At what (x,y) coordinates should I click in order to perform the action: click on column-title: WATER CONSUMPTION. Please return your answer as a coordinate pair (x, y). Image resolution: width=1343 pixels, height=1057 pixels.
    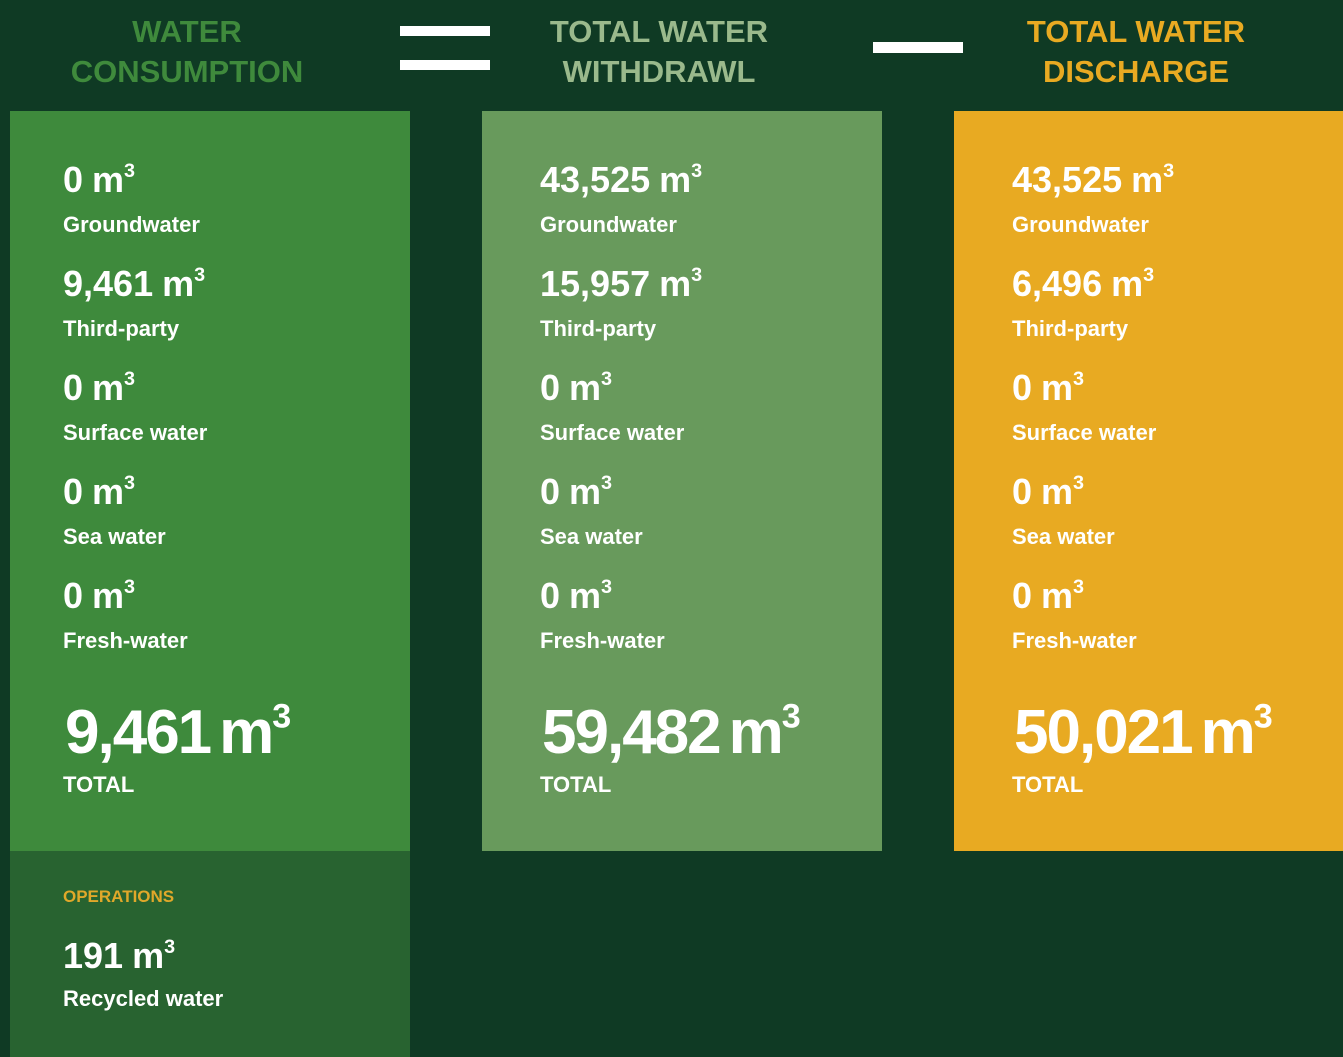
    Looking at the image, I should click on (193, 52).